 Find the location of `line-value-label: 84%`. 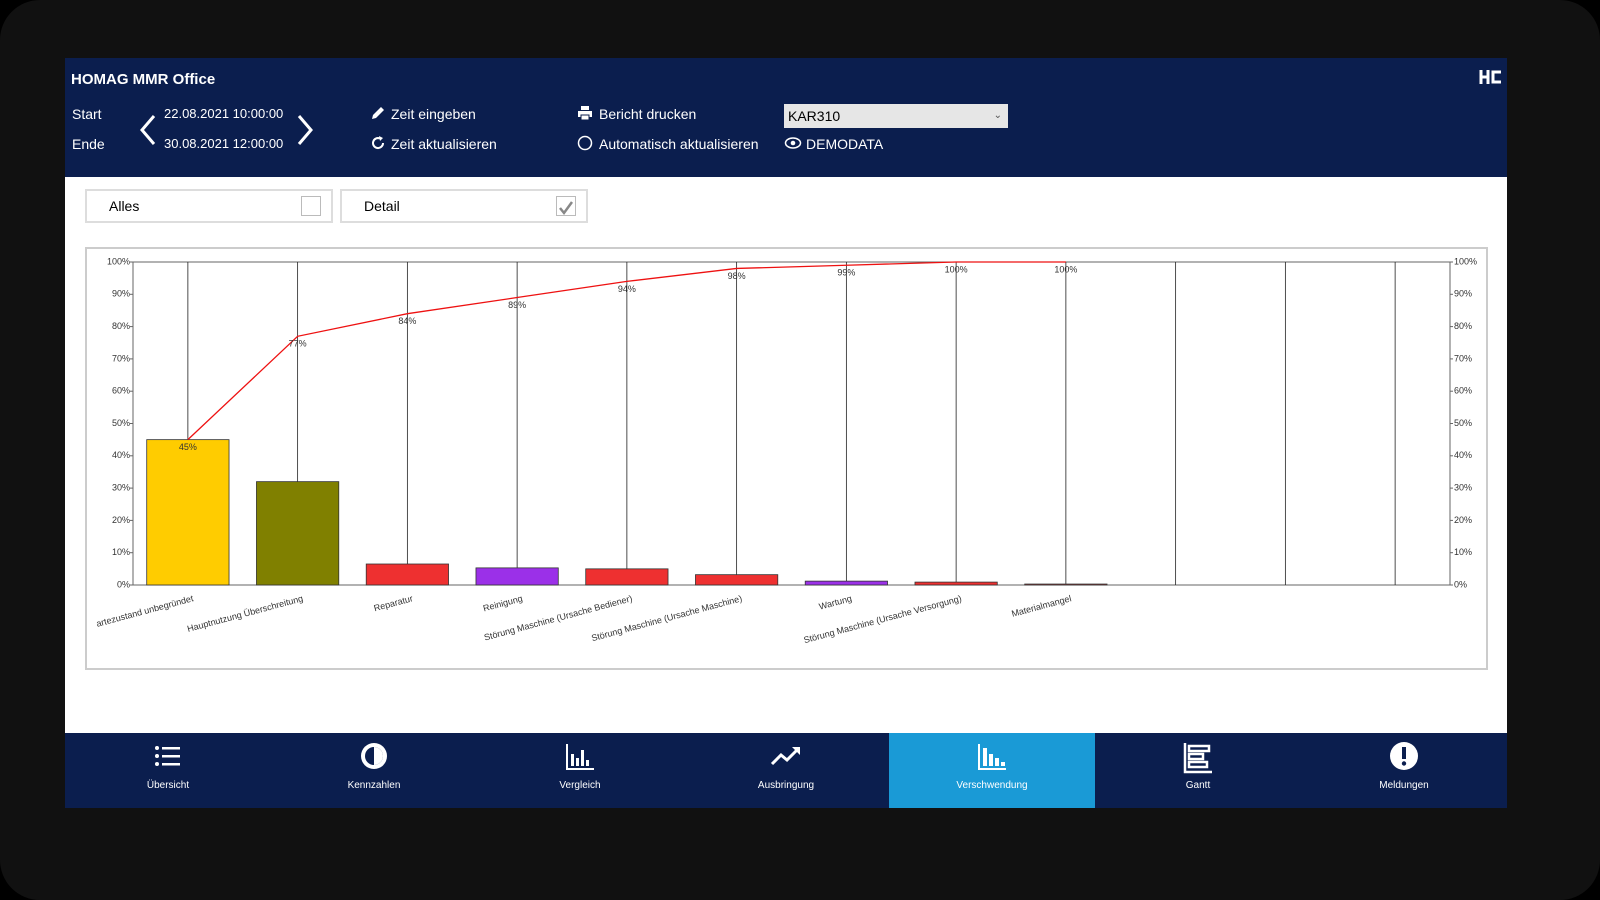

line-value-label: 84% is located at coordinates (407, 321).